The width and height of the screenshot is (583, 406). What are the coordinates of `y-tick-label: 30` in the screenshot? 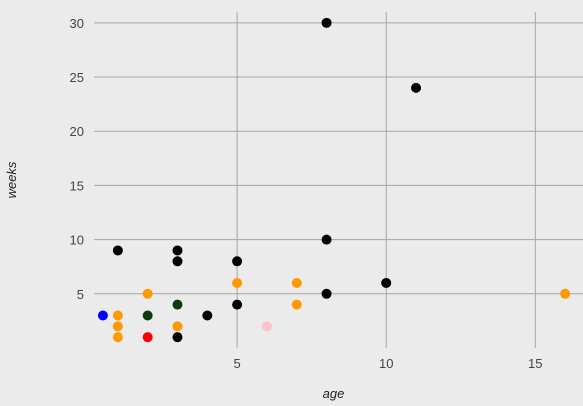 It's located at (77, 23).